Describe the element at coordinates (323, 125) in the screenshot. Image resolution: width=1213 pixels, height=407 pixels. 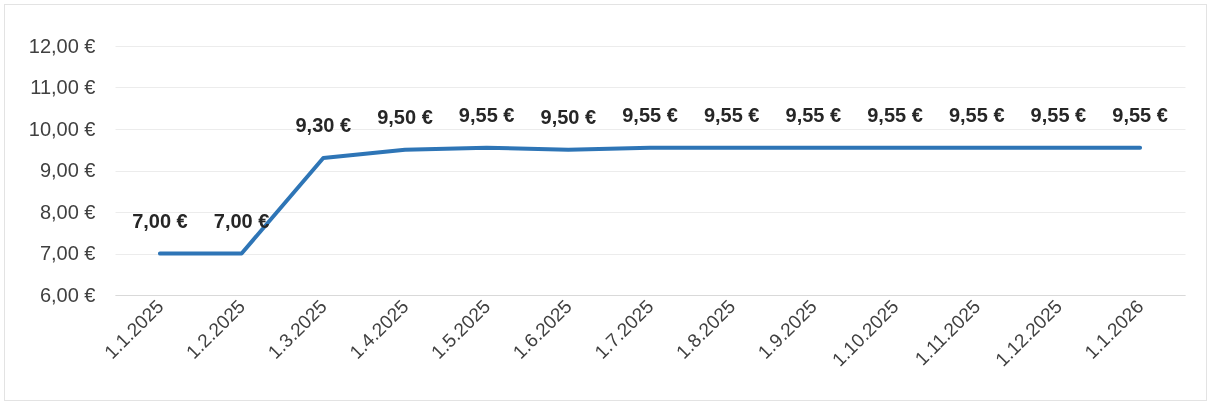
I see `data-label: 9,30 €` at that location.